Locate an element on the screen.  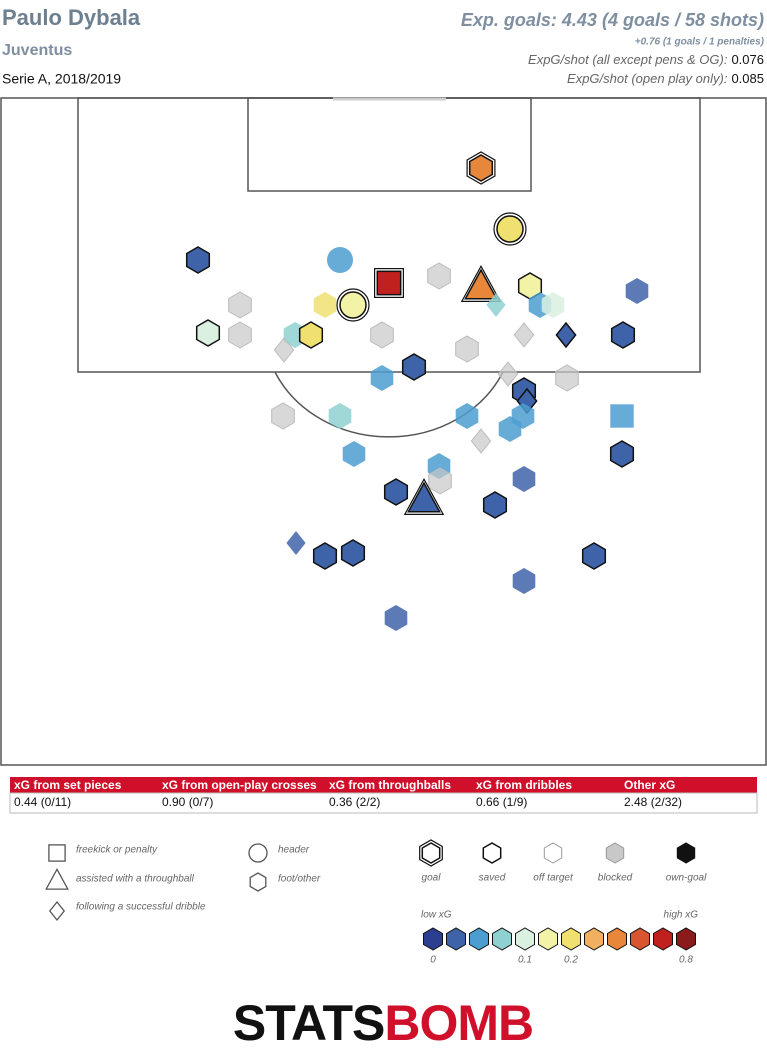
table-header: xG from open-play crosses is located at coordinates (239, 785).